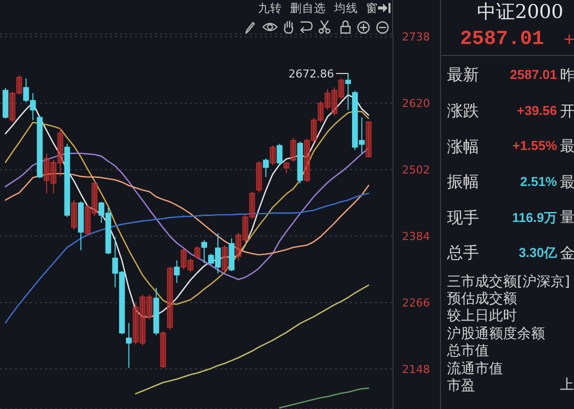 The width and height of the screenshot is (574, 409). What do you see at coordinates (567, 385) in the screenshot?
I see `category-label: 上` at bounding box center [567, 385].